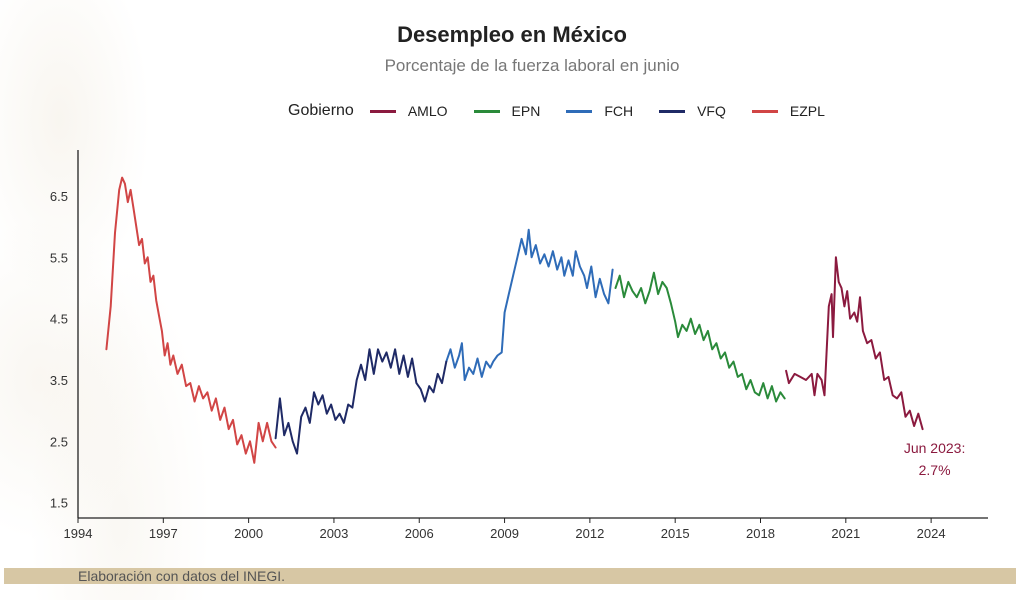 This screenshot has width=1024, height=600. What do you see at coordinates (579, 111) in the screenshot?
I see `legend-swatch-fch` at bounding box center [579, 111].